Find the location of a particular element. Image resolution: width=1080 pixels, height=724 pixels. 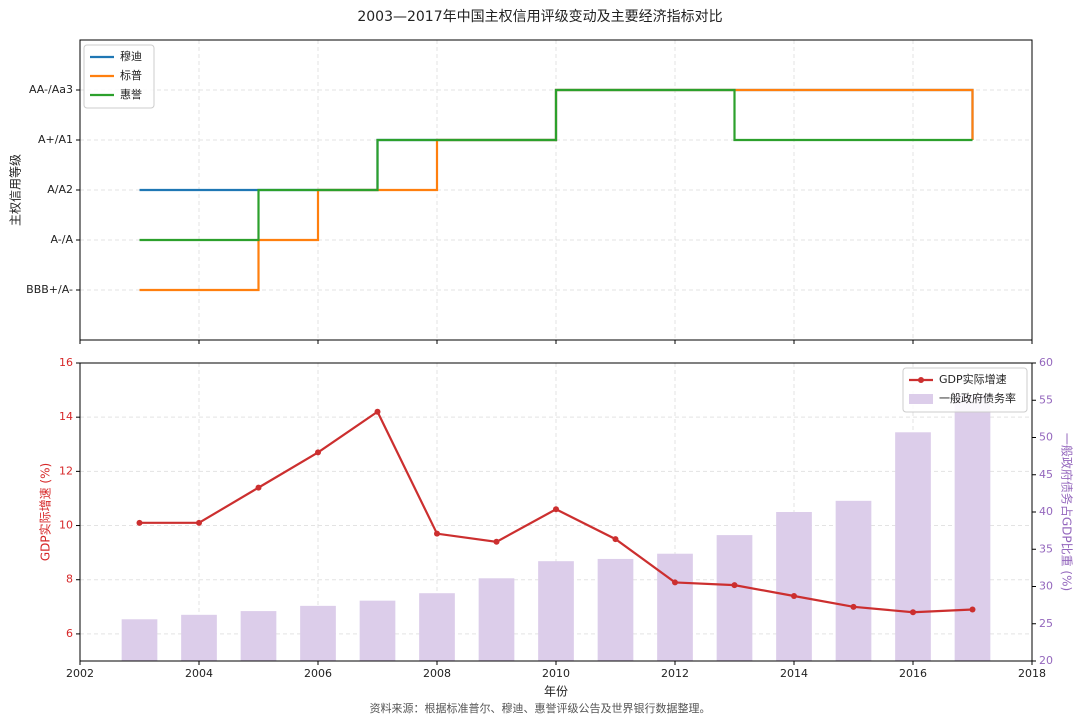

source-note: 资料来源：根据标准普尔、穆迪、惠誉评级公告及世界银行数据整理。 is located at coordinates (540, 708).